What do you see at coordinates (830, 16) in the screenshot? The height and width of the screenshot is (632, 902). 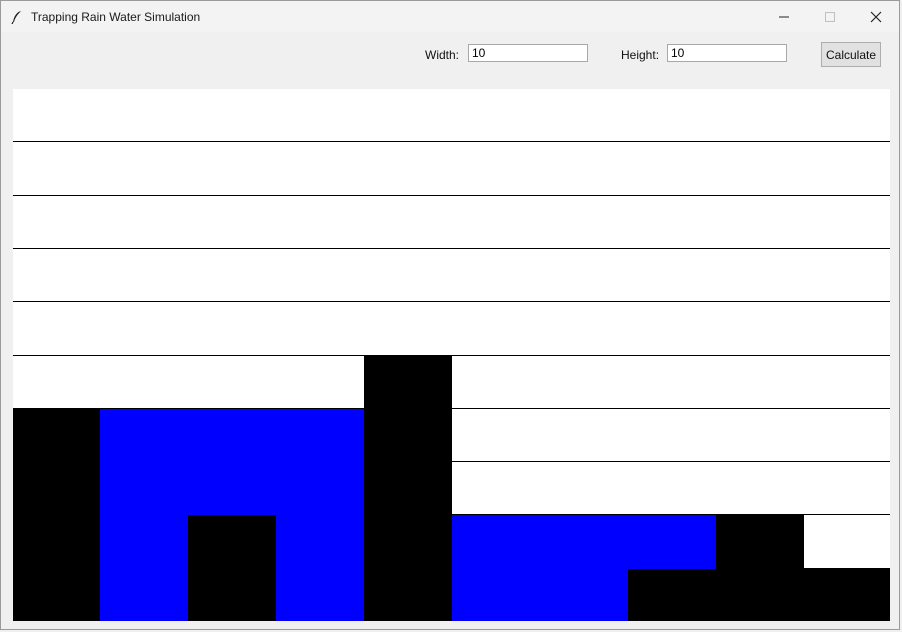 I see `maximize-button` at bounding box center [830, 16].